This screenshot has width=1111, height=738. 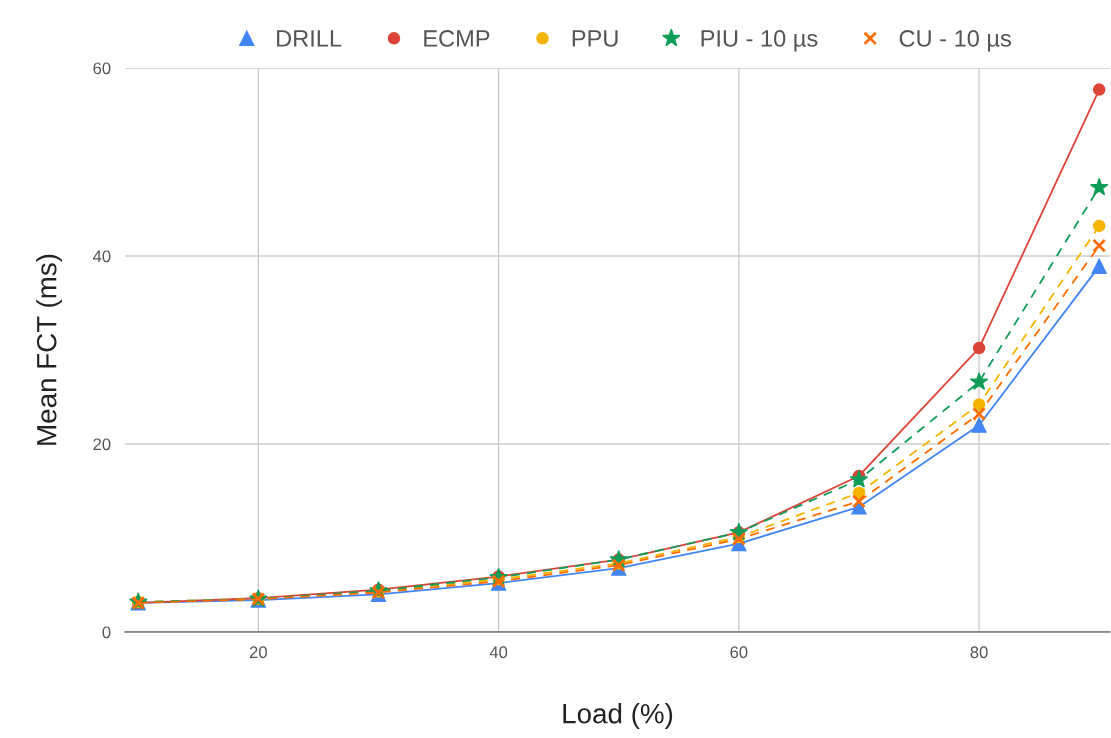 I want to click on legend-label: ECMP, so click(x=457, y=38).